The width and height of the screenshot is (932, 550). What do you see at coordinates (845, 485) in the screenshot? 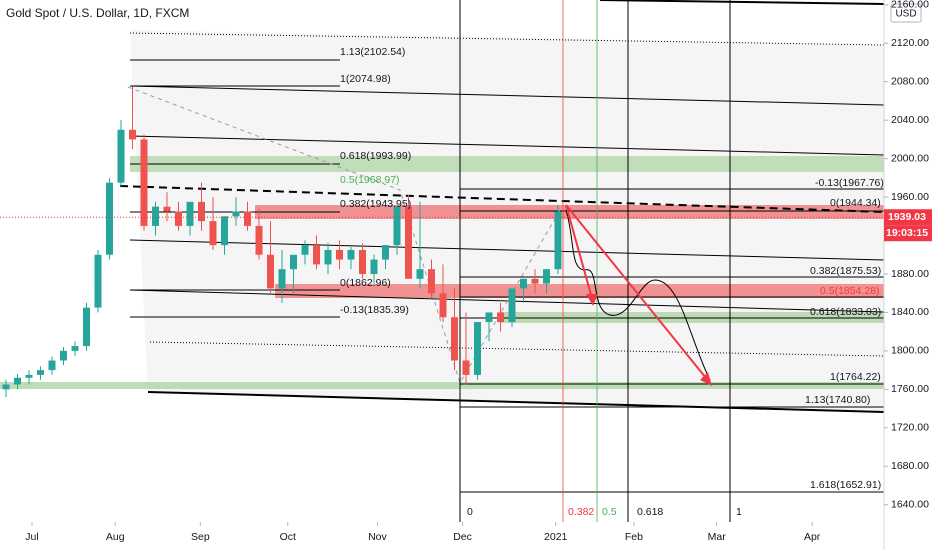
I see `annotation: 1.618(1652.91)` at bounding box center [845, 485].